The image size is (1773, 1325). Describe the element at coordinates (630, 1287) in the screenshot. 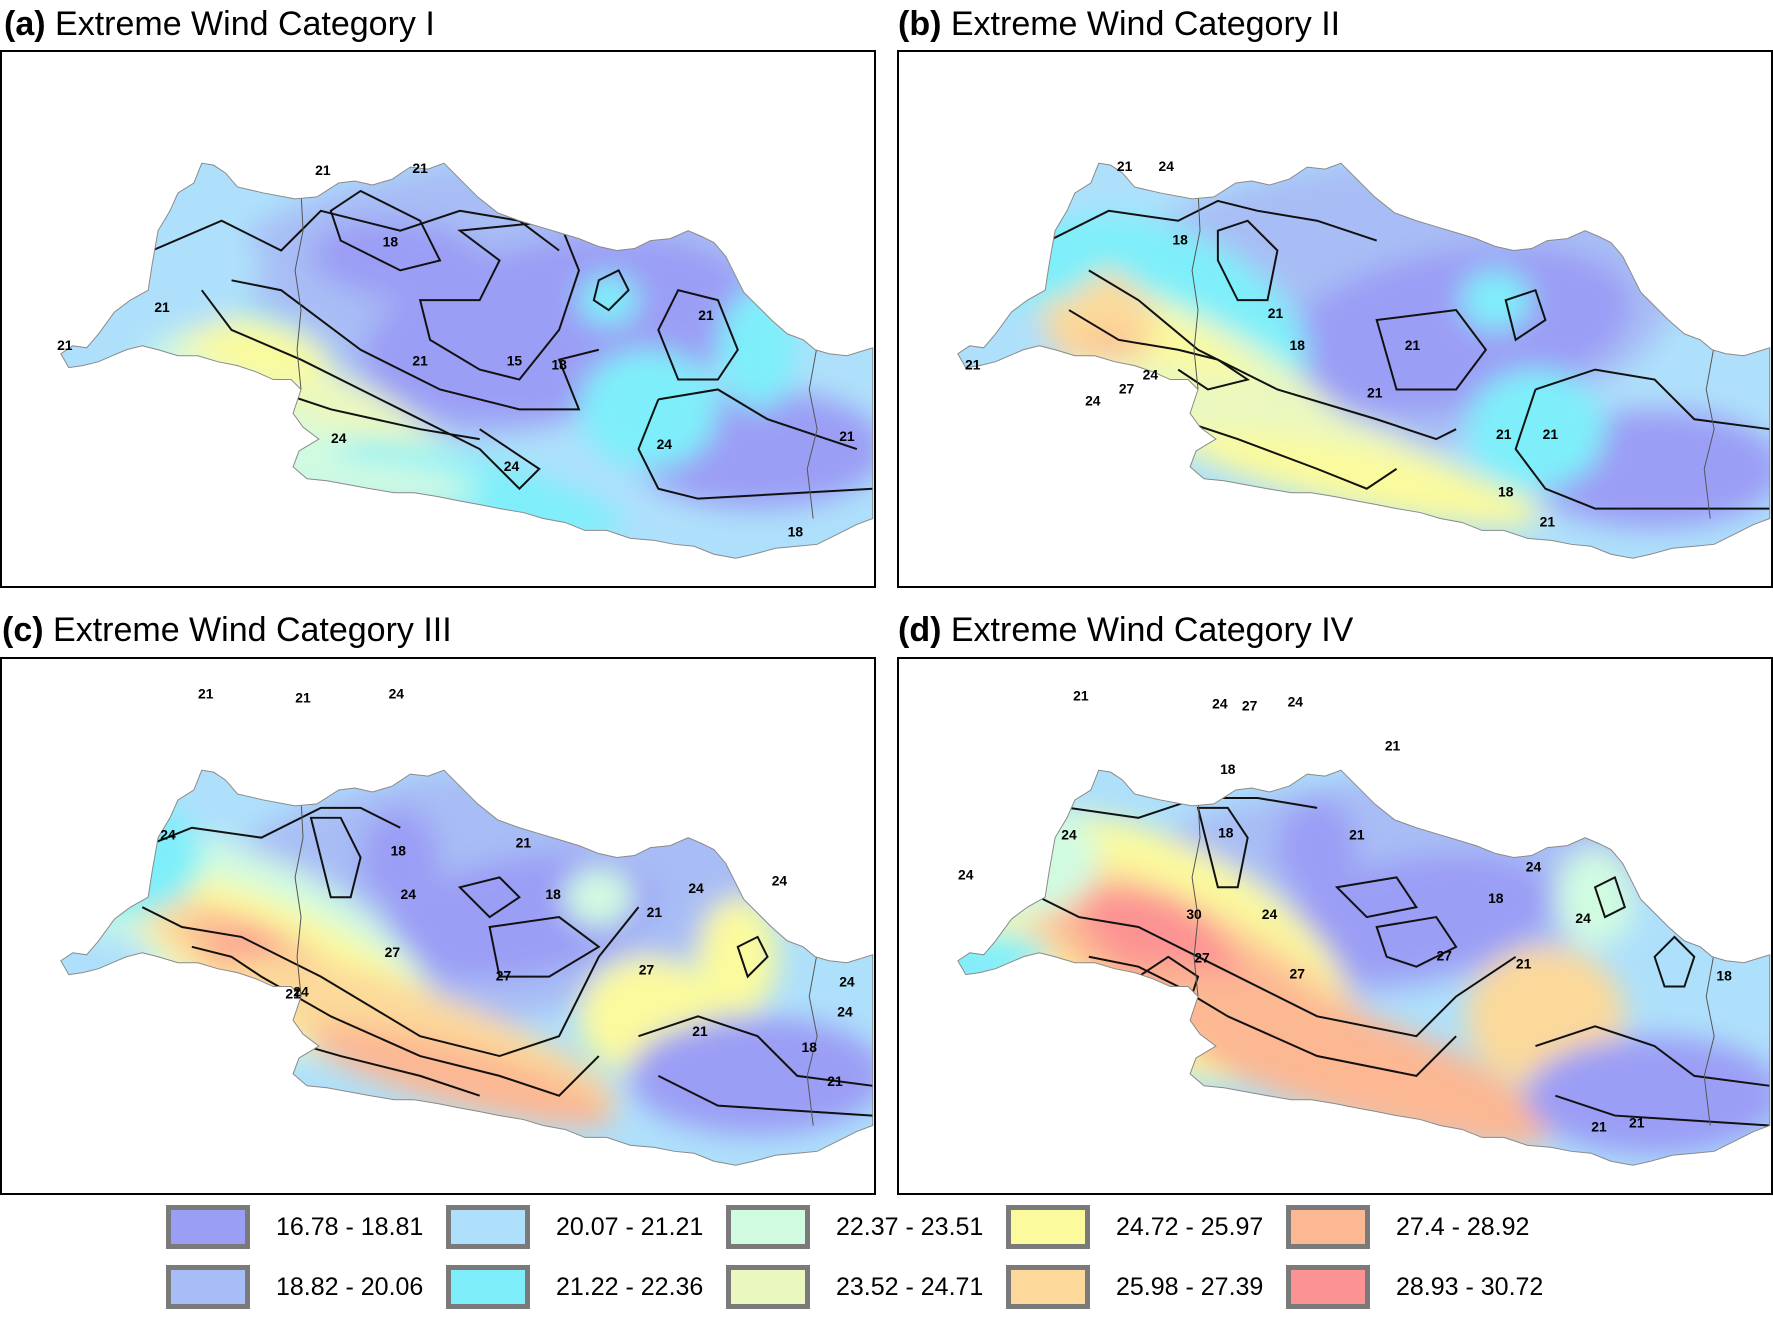

I see `legend-label: 21.22 - 22.36` at that location.